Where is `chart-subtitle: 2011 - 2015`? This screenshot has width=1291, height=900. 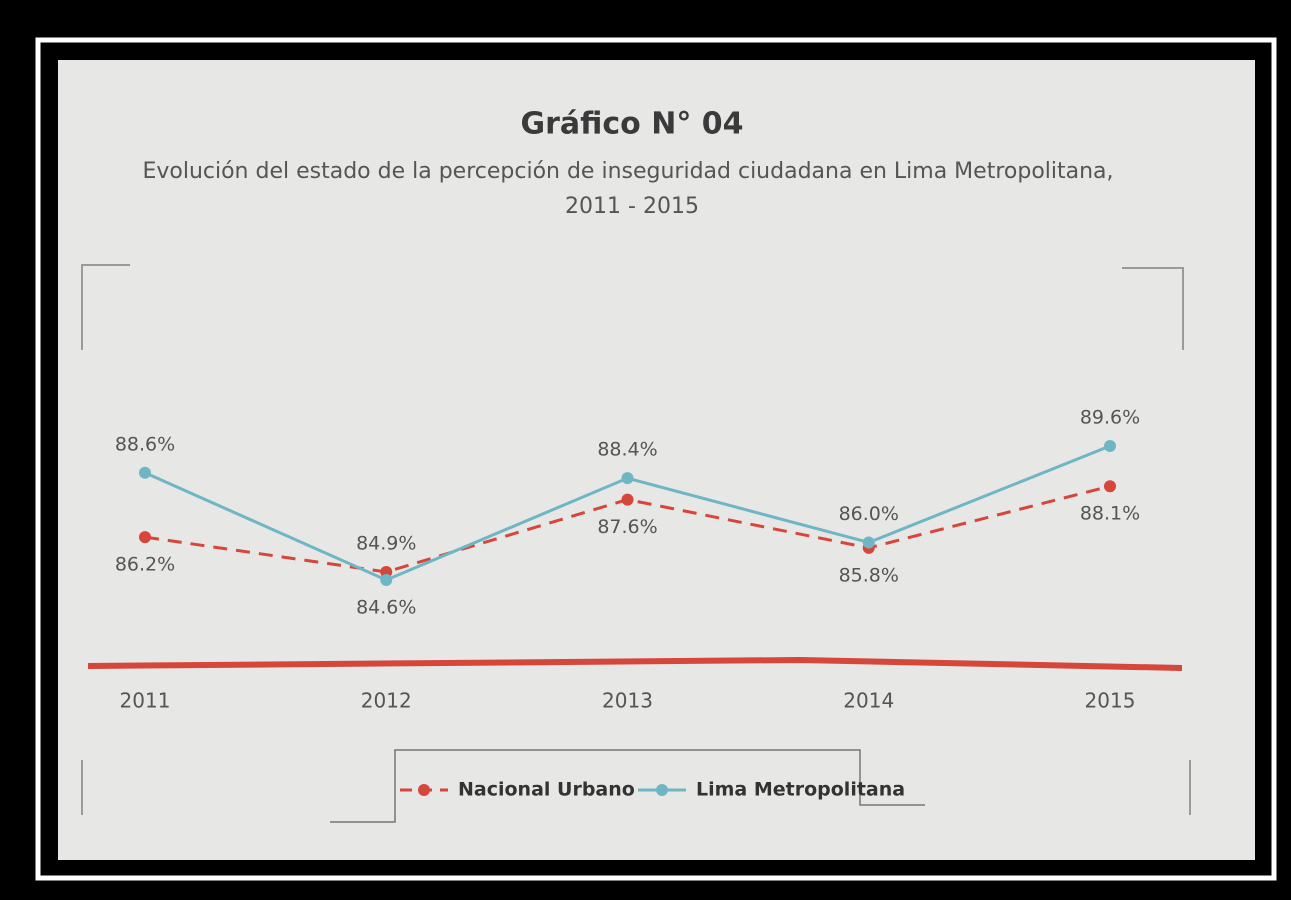
chart-subtitle: 2011 - 2015 is located at coordinates (632, 206).